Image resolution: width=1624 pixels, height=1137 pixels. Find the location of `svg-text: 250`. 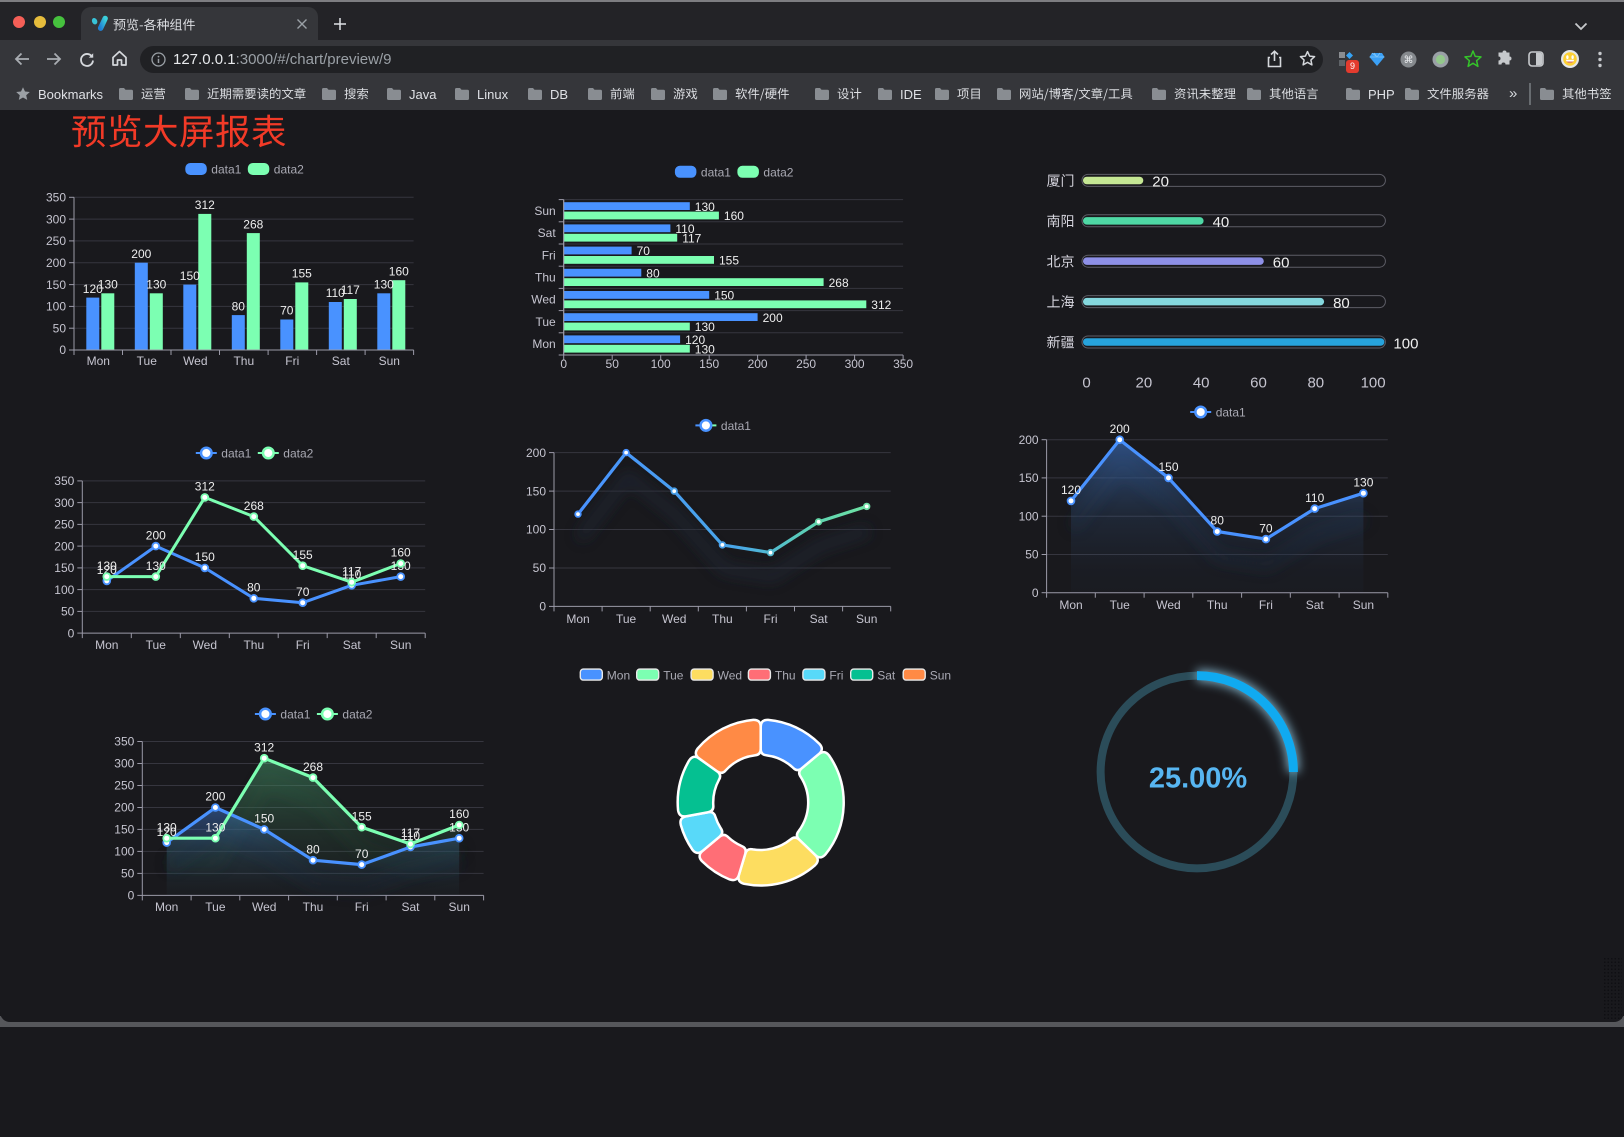

svg-text: 250 is located at coordinates (124, 786).